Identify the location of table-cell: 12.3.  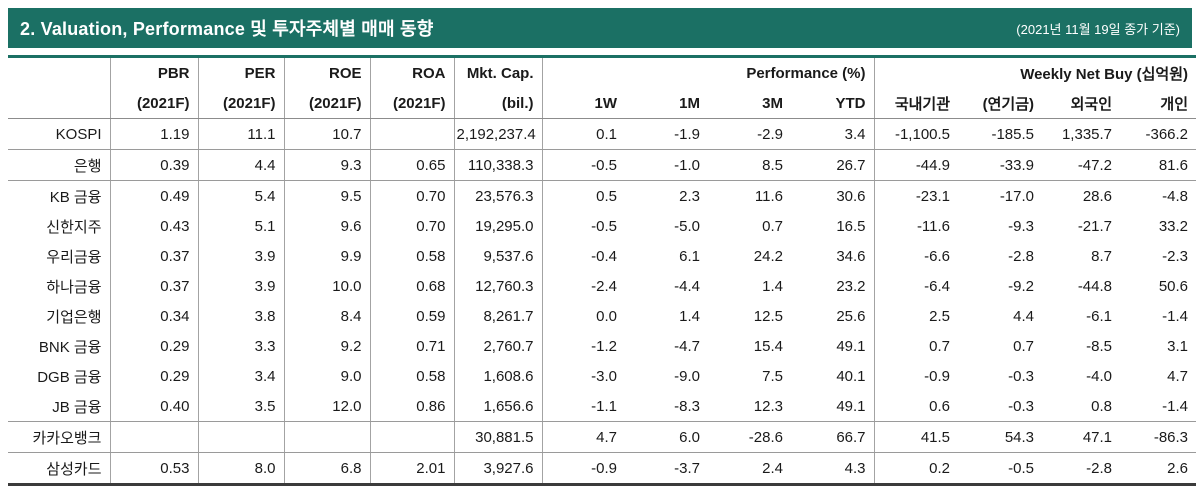
(749, 406).